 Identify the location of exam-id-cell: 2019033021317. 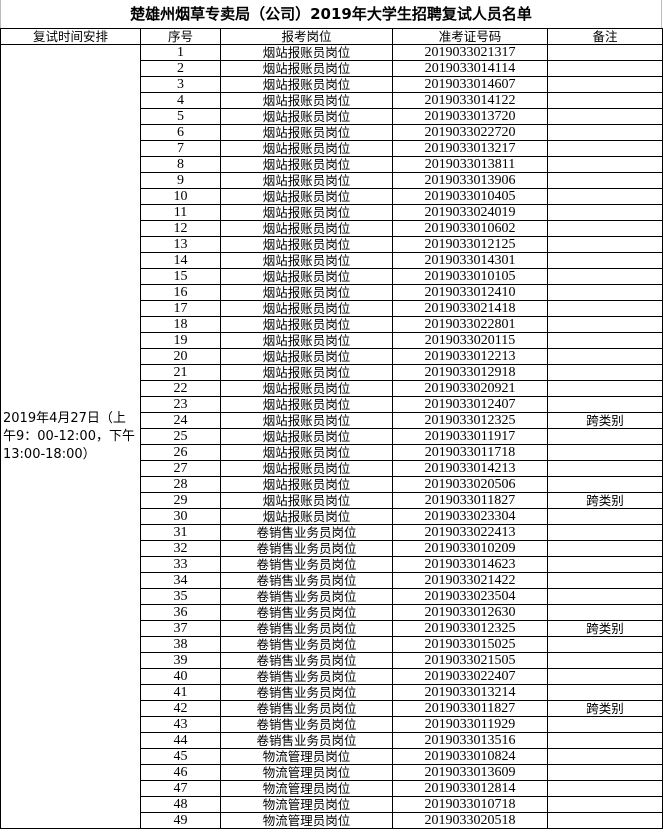
(470, 52).